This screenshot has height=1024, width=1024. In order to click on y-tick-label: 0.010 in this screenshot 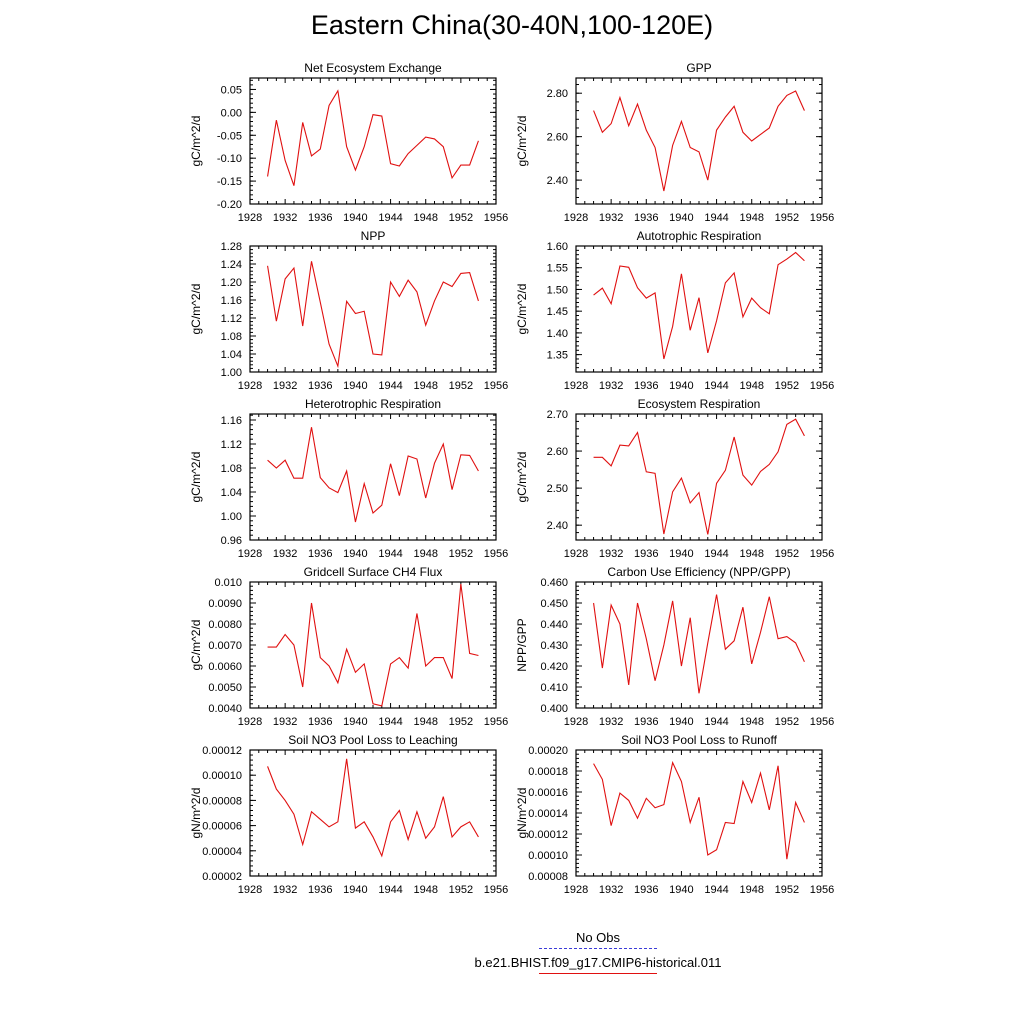, I will do `click(228, 583)`.